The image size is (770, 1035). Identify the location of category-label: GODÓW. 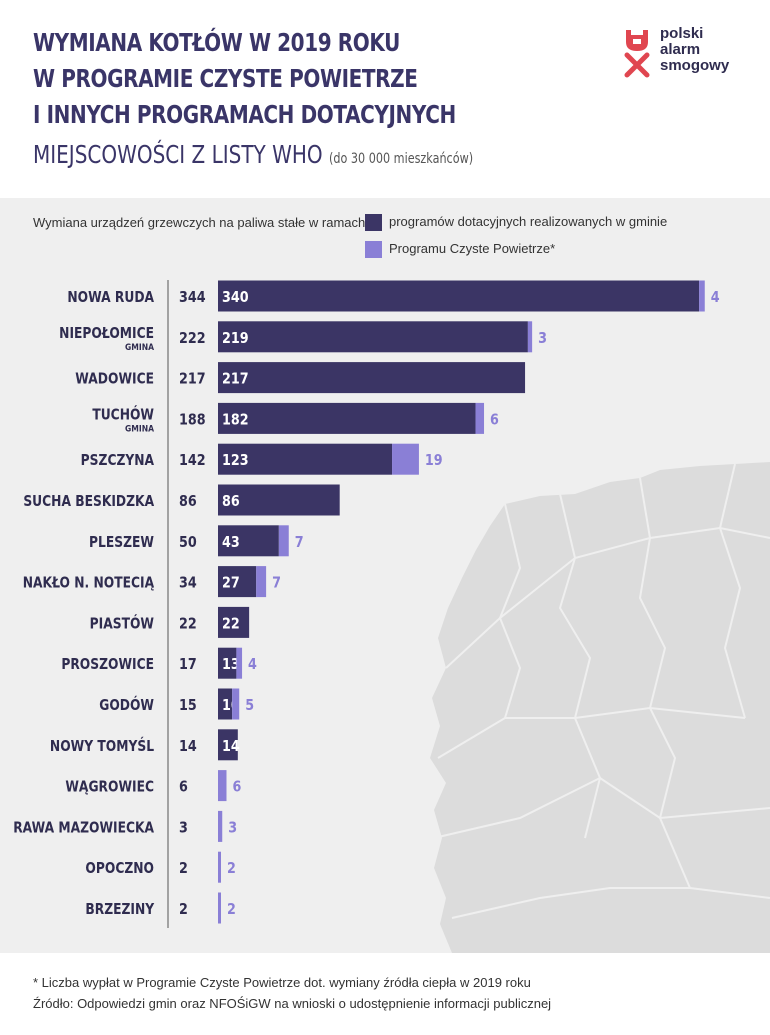
(126, 705).